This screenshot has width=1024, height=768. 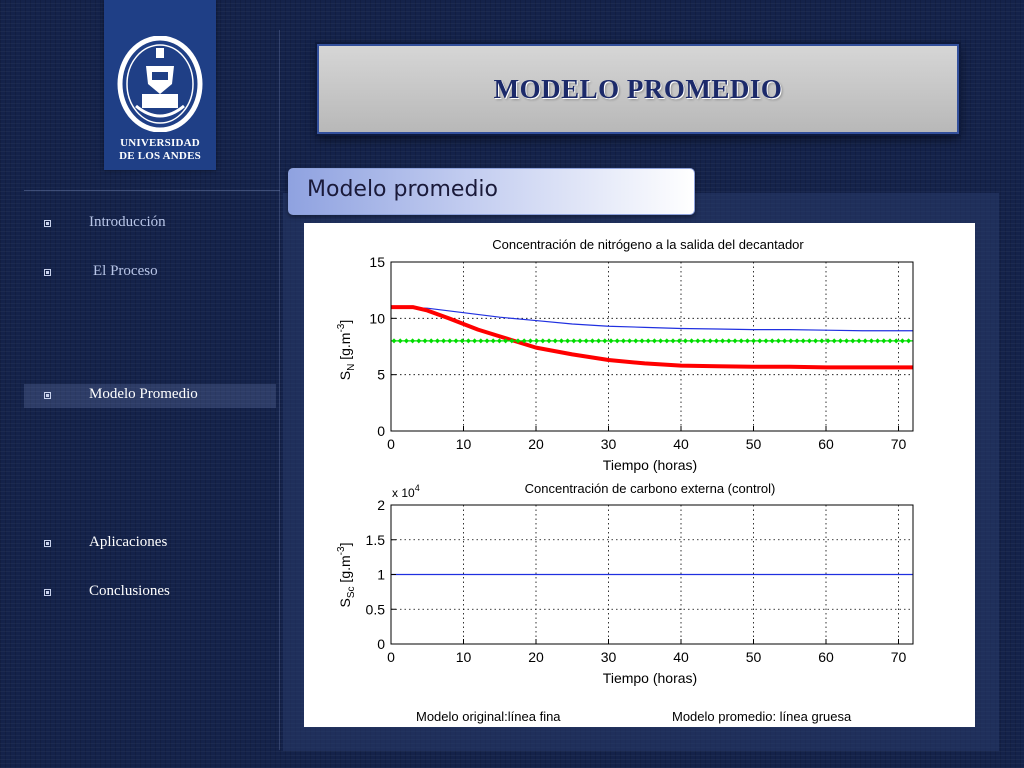 What do you see at coordinates (536, 444) in the screenshot?
I see `chart1-xtick-label: 20` at bounding box center [536, 444].